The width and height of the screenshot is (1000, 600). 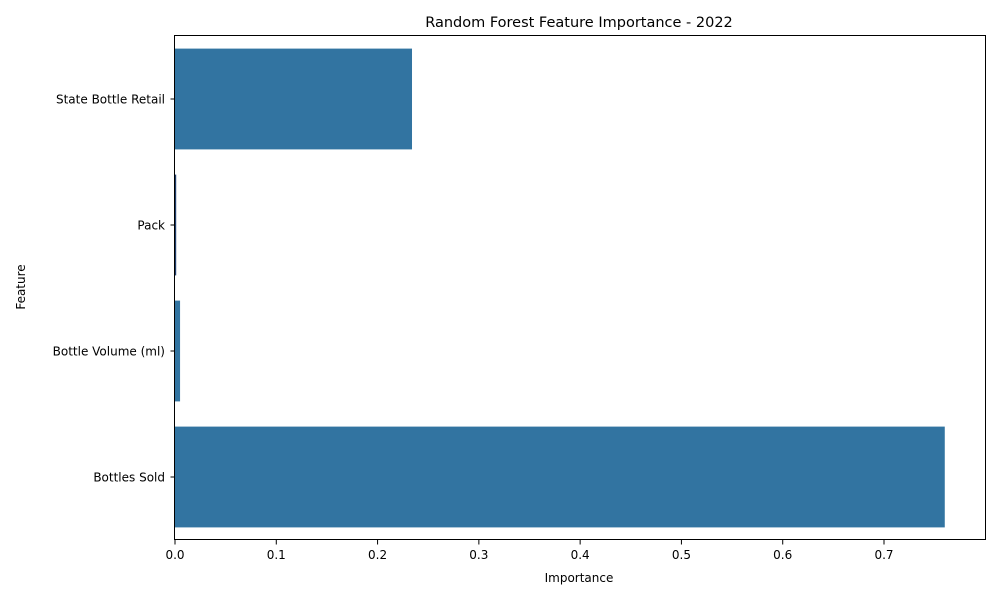 What do you see at coordinates (174, 555) in the screenshot?
I see `x-tick-label: 0.0` at bounding box center [174, 555].